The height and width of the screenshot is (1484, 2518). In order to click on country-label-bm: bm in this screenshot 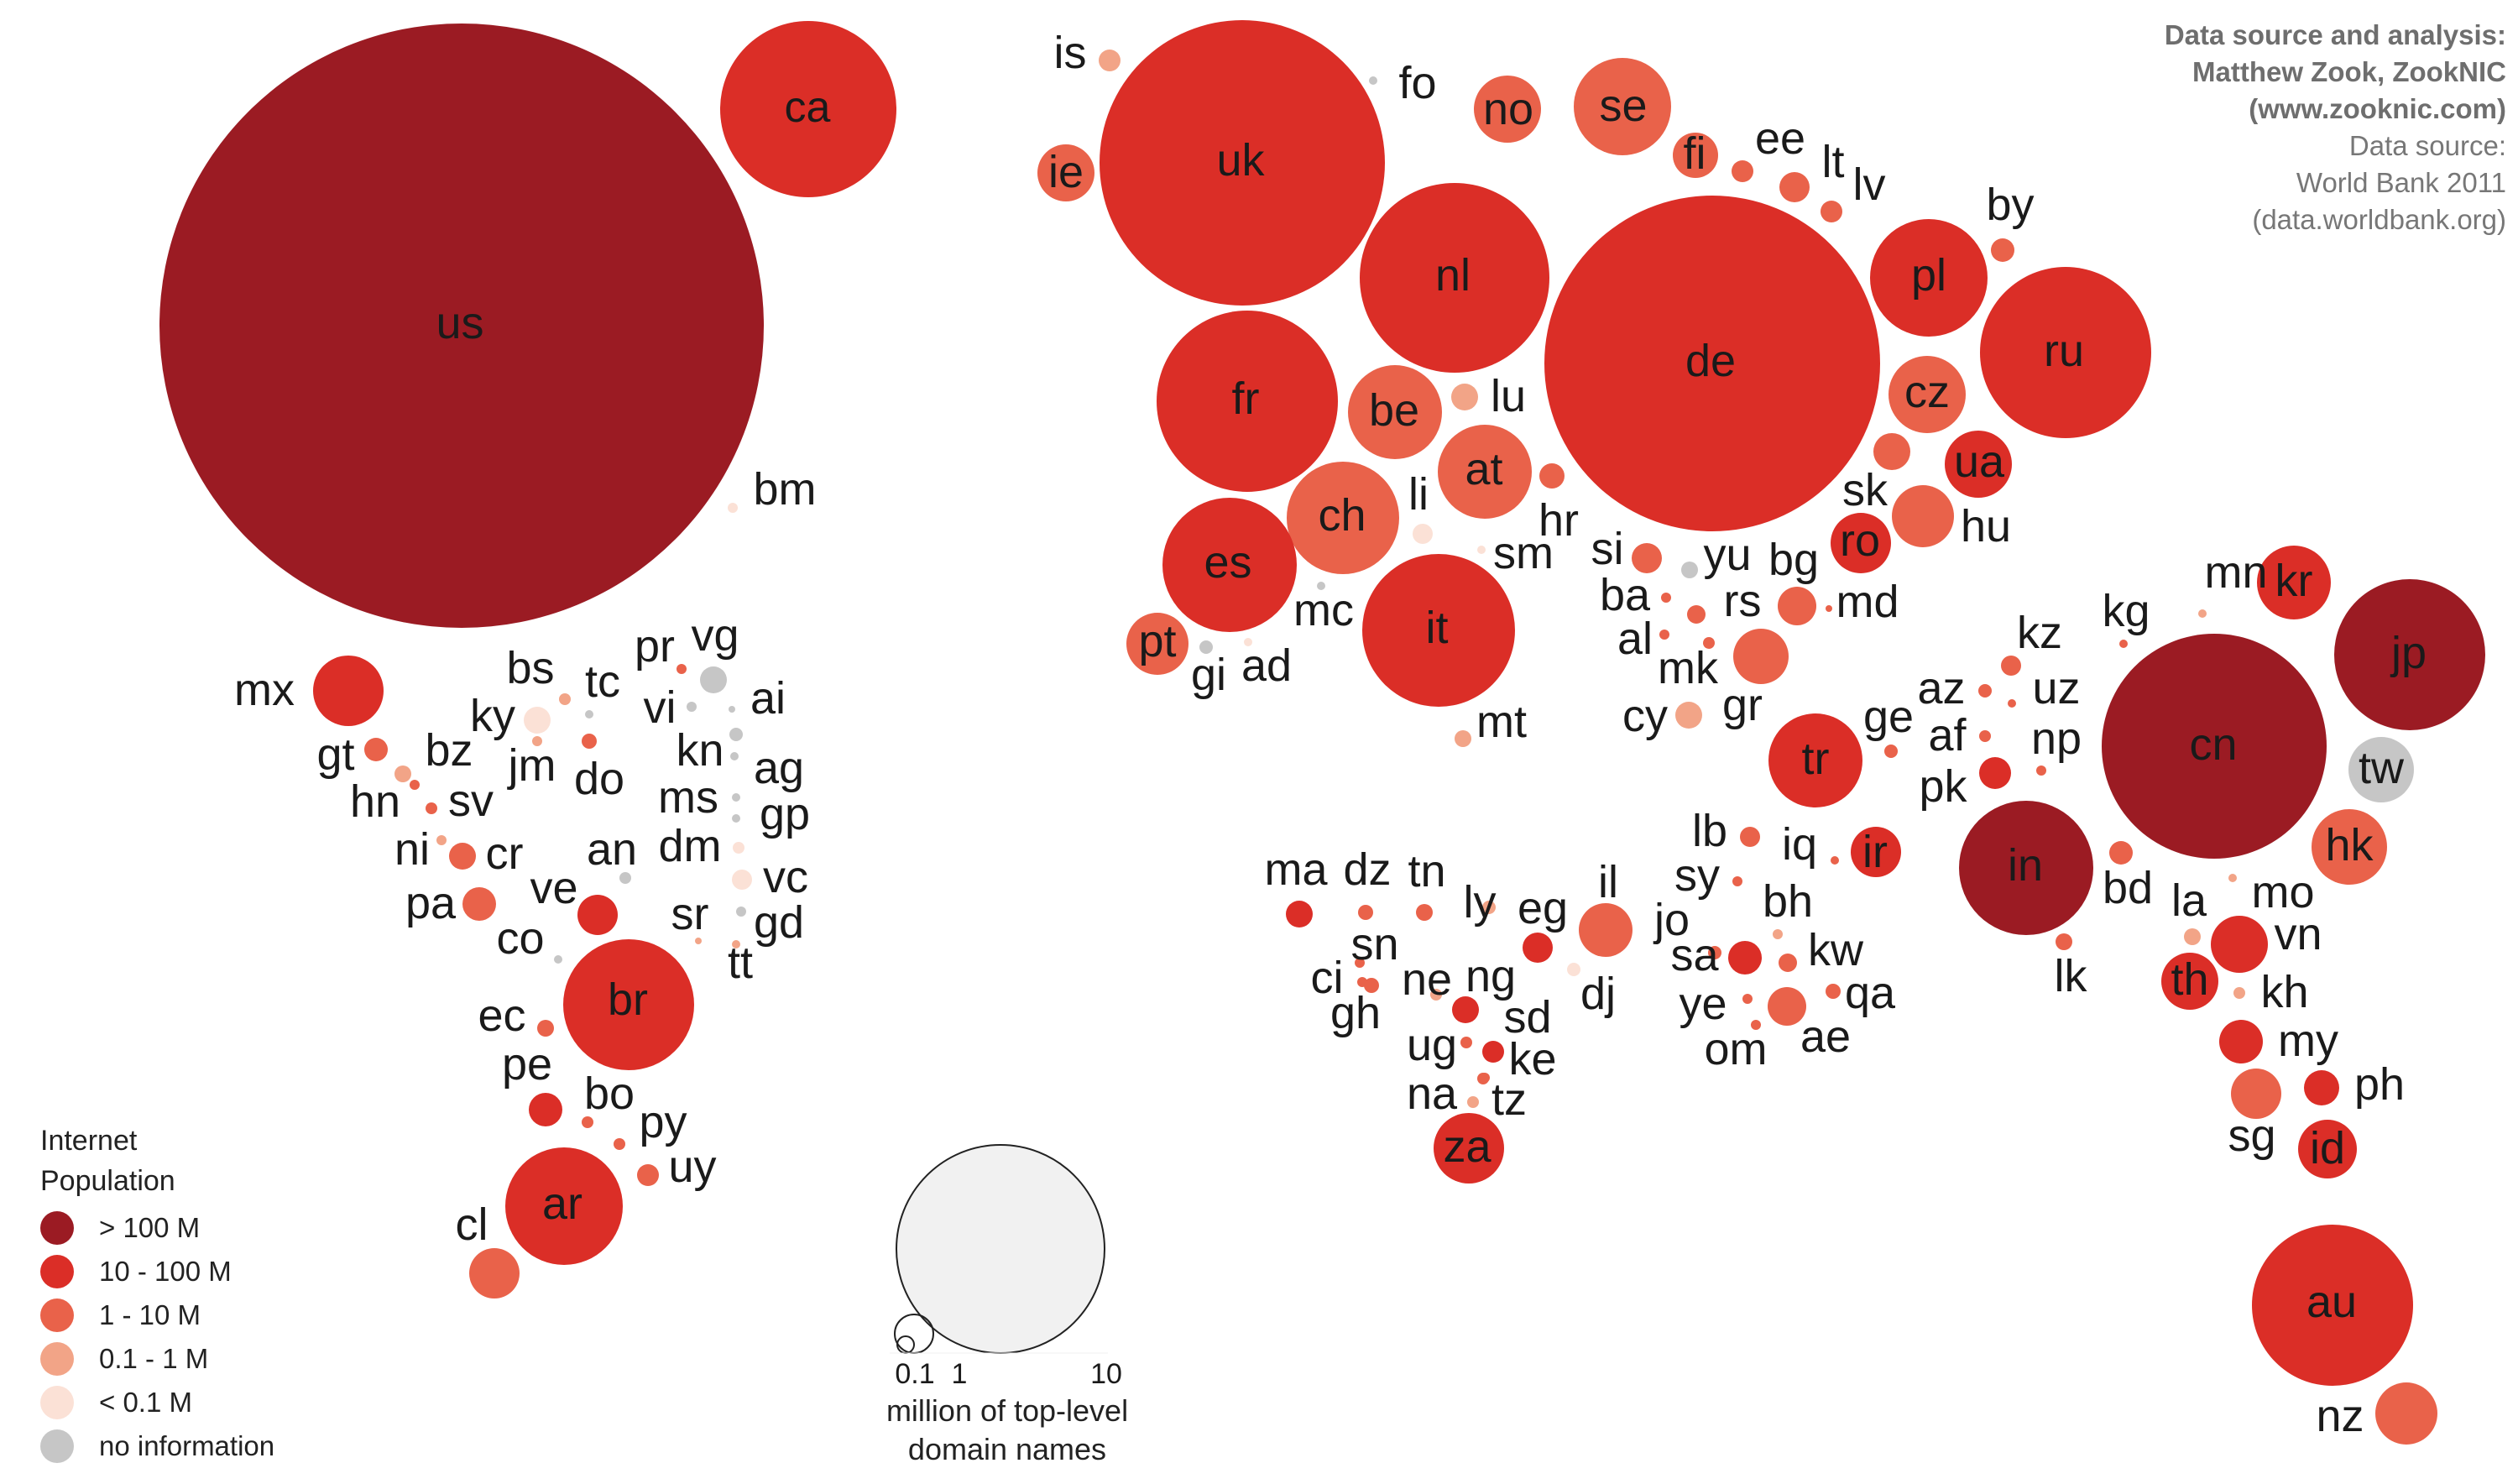, I will do `click(784, 489)`.